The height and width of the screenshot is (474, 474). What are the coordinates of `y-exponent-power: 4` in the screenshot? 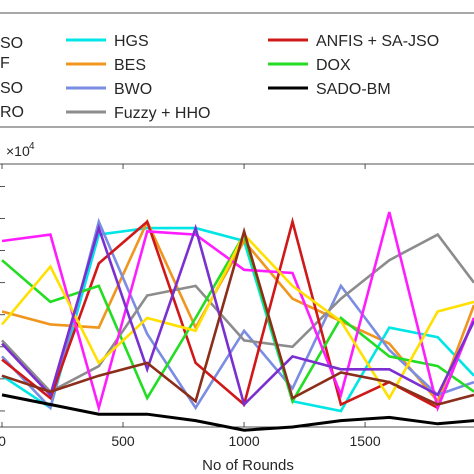 It's located at (32, 146).